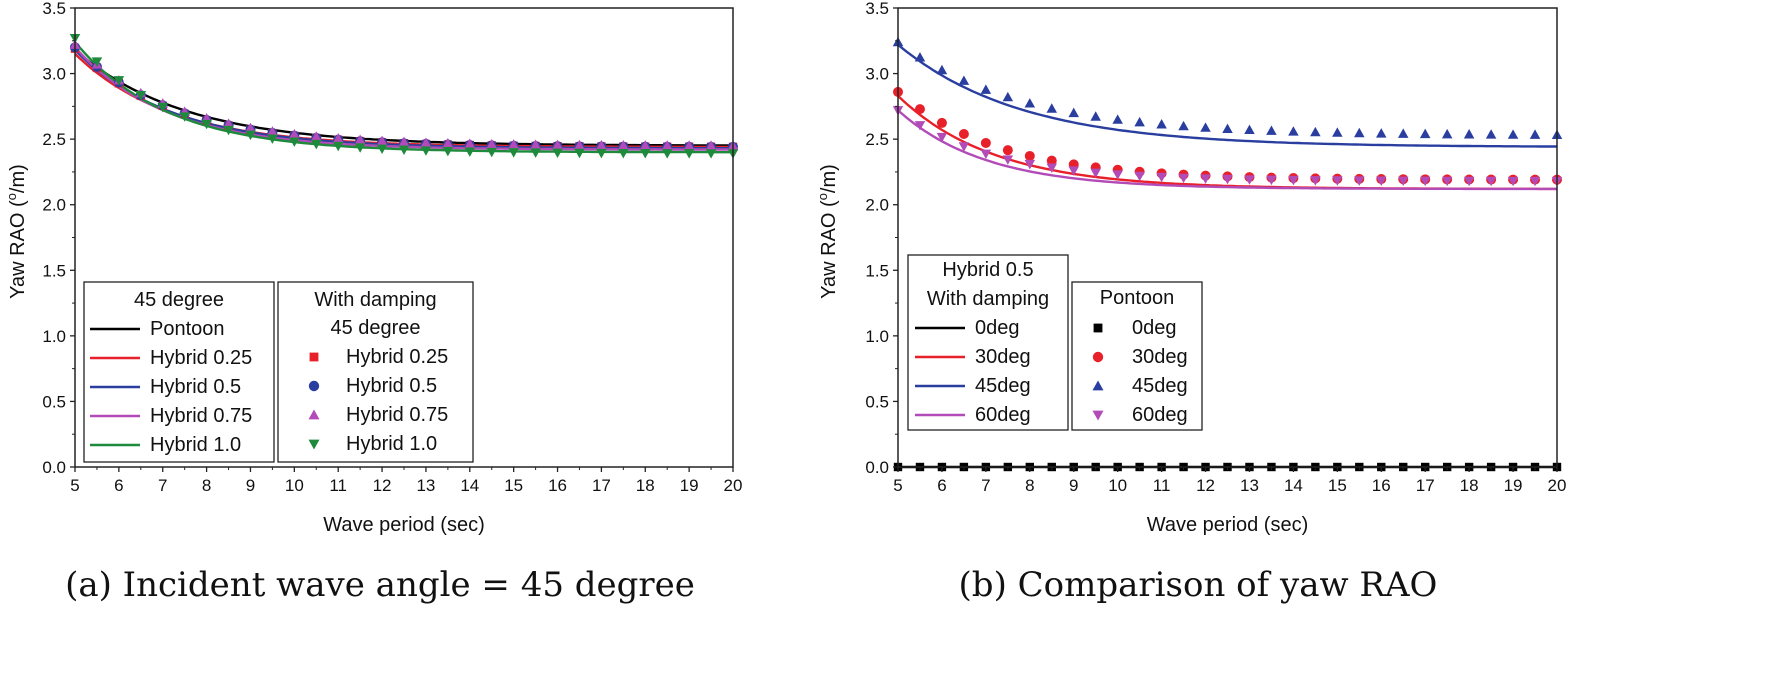 The width and height of the screenshot is (1774, 684). I want to click on marker-series-hybrid-0.25, so click(404, 98).